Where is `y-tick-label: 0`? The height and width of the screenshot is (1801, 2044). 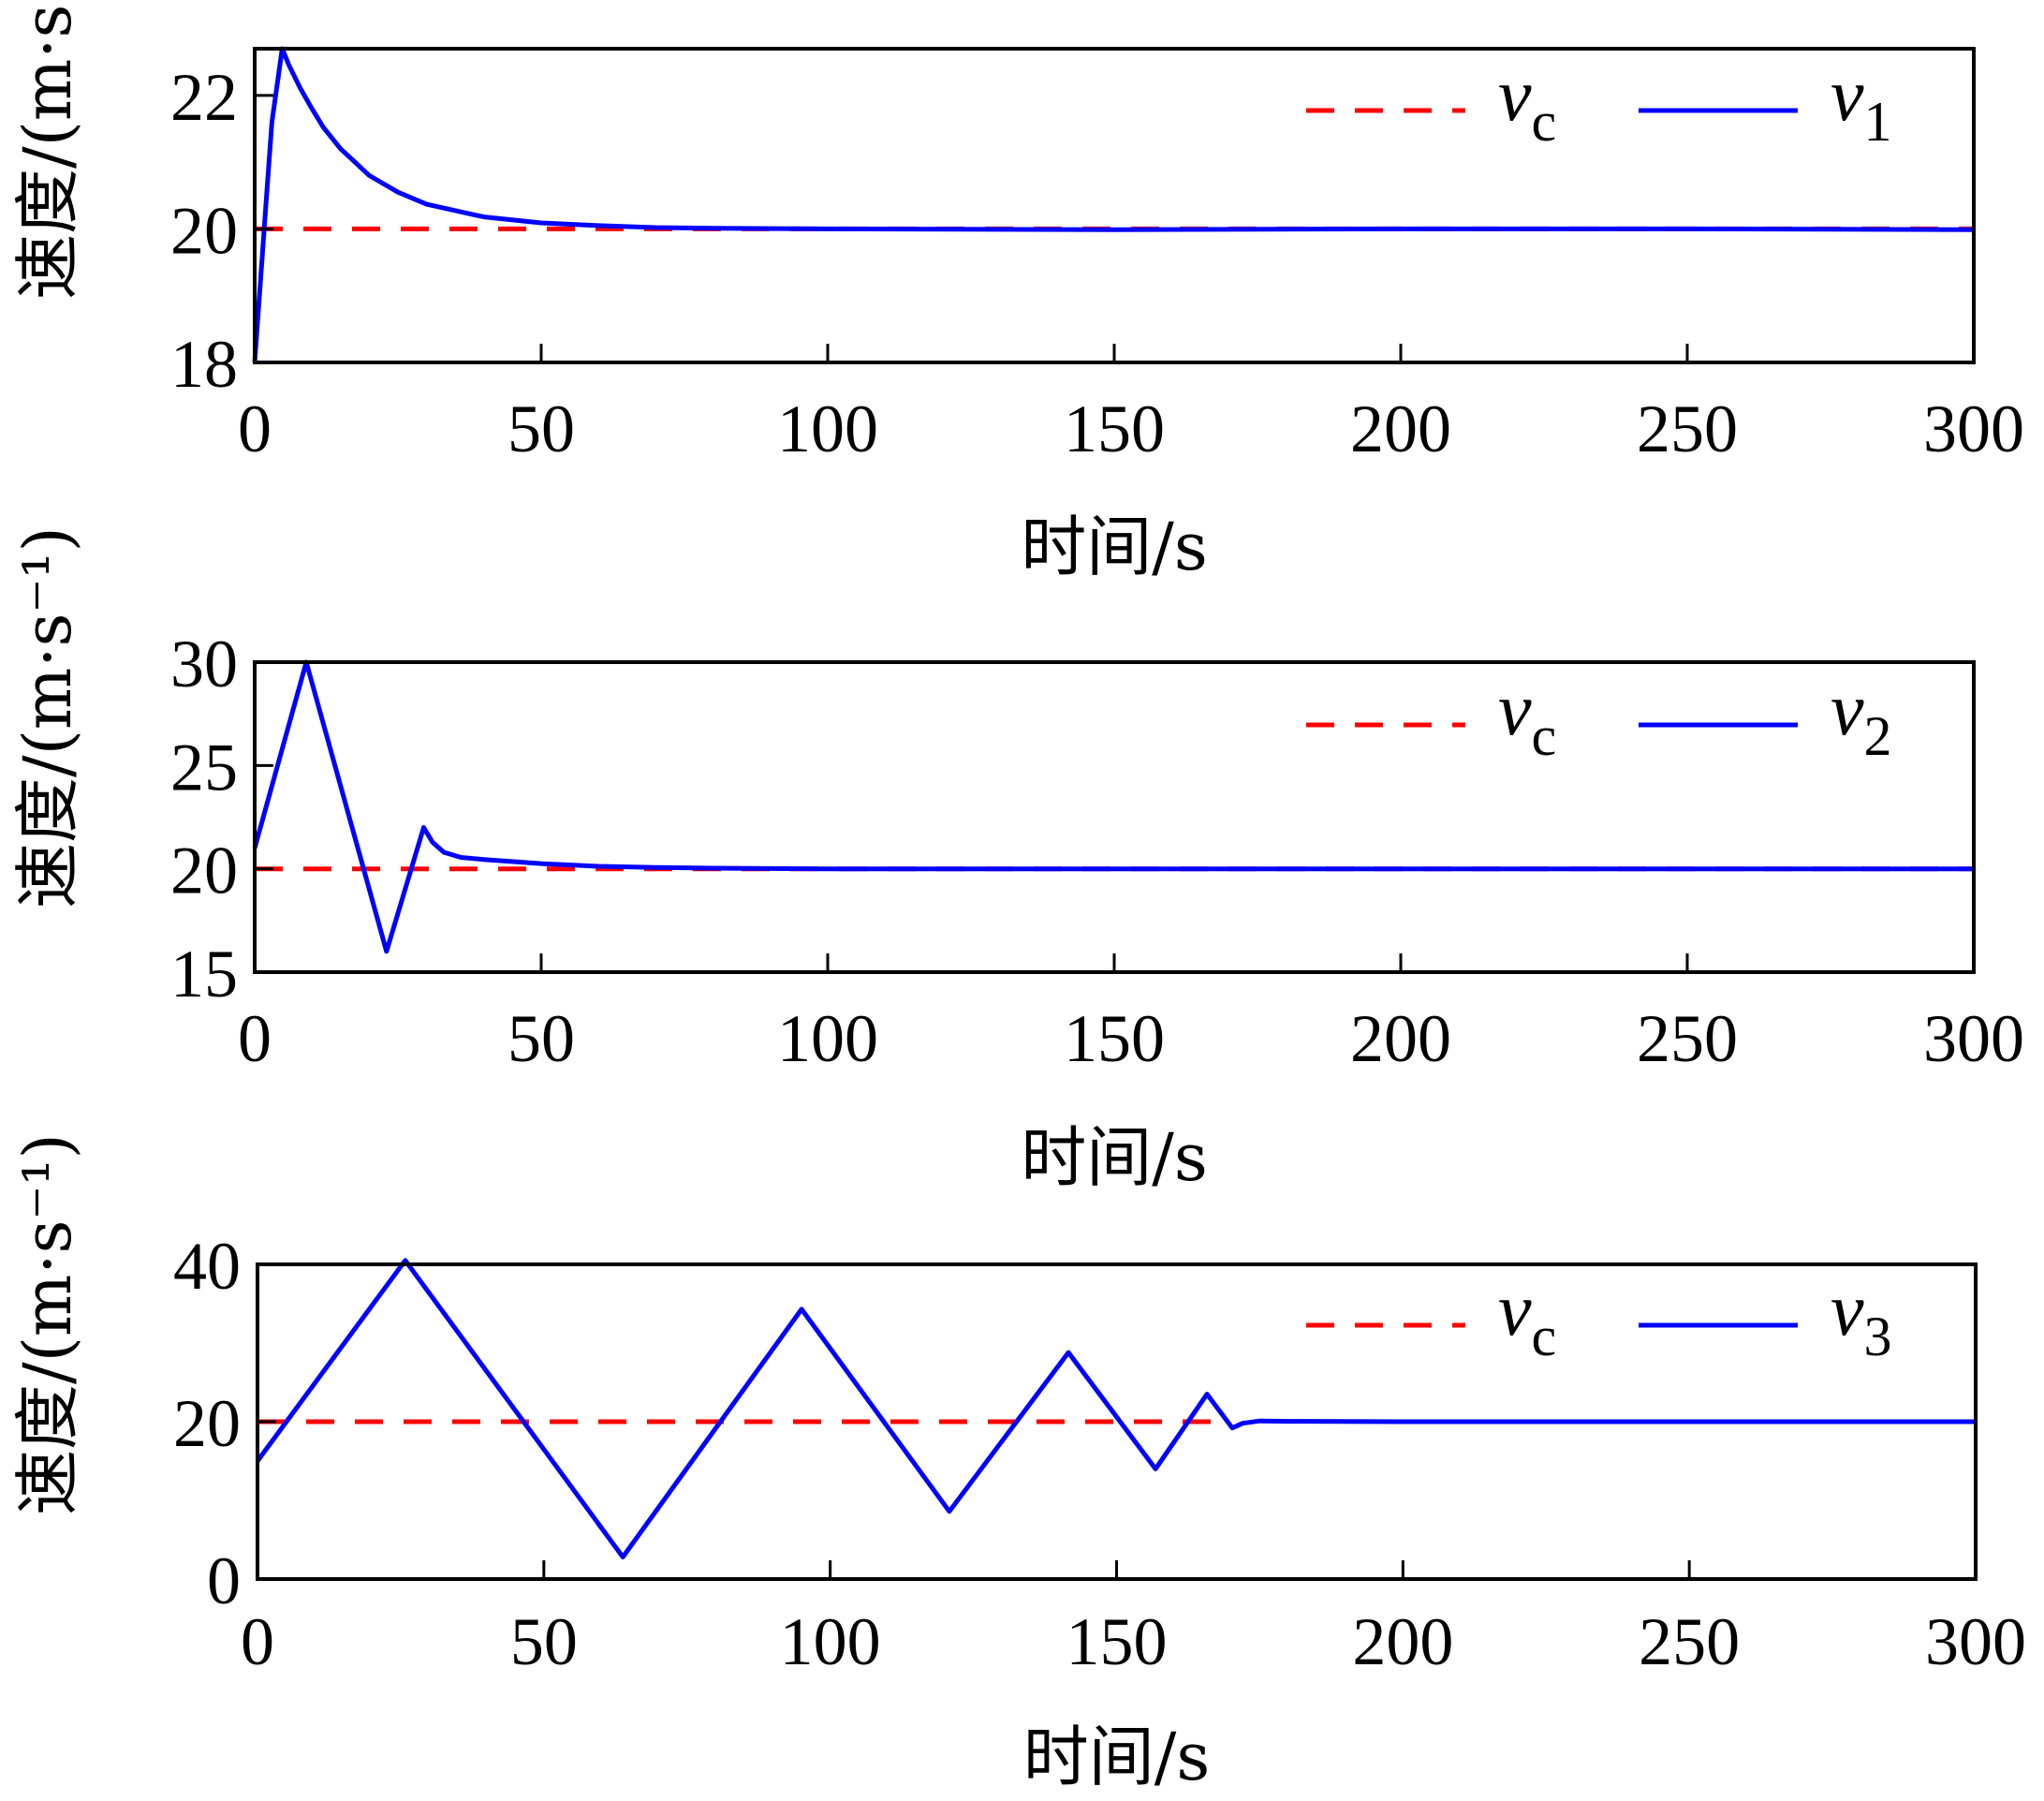
y-tick-label: 0 is located at coordinates (224, 1580).